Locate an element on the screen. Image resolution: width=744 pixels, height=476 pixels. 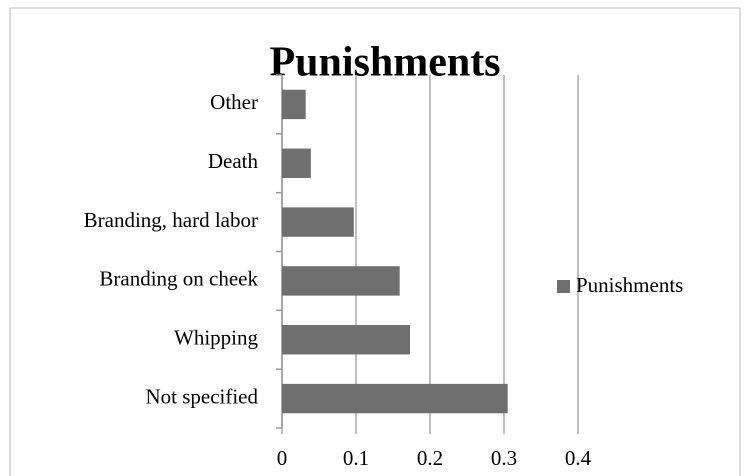
legend-swatch is located at coordinates (563, 286).